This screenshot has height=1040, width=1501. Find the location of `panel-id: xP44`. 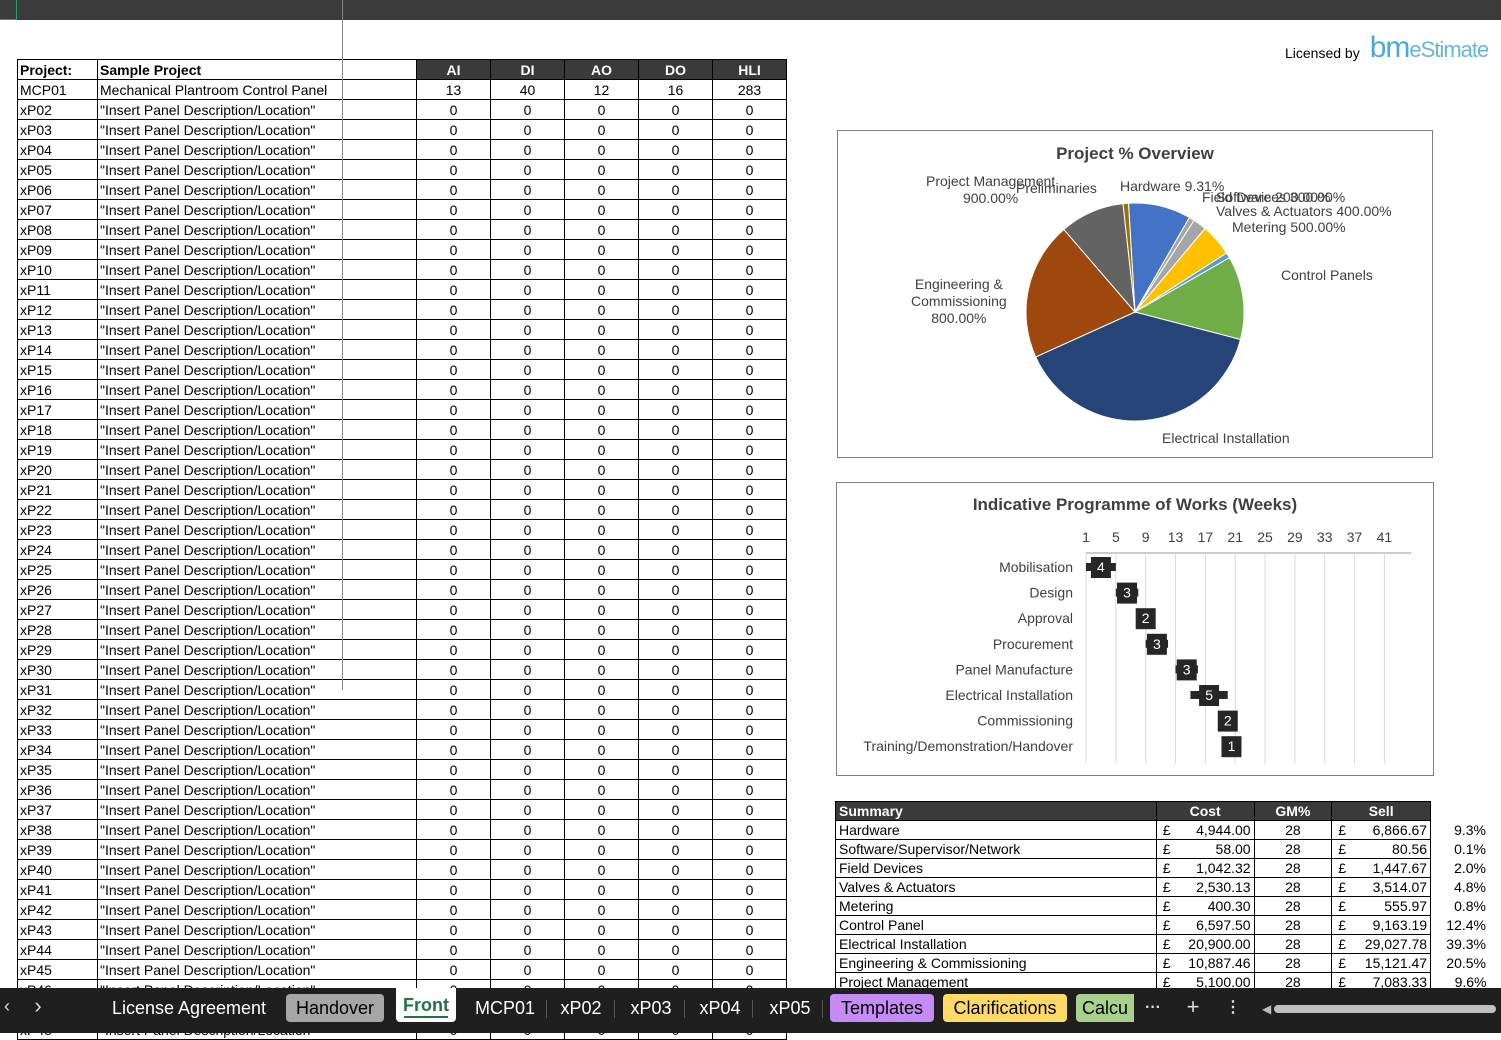

panel-id: xP44 is located at coordinates (57, 949).